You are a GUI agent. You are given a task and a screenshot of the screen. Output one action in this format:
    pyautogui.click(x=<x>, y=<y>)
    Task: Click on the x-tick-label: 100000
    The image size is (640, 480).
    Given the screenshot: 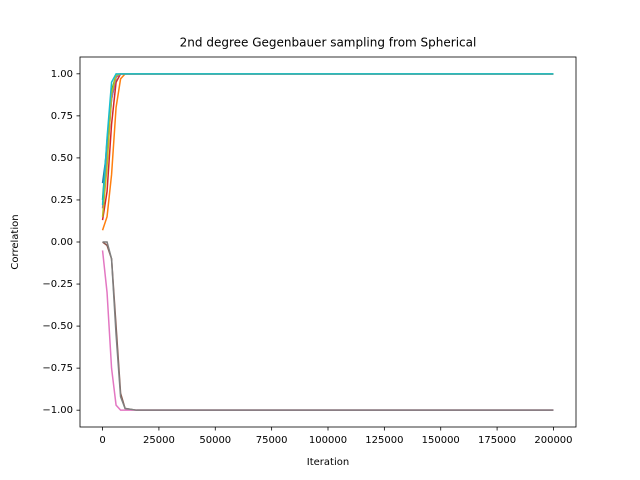 What is the action you would take?
    pyautogui.click(x=328, y=440)
    